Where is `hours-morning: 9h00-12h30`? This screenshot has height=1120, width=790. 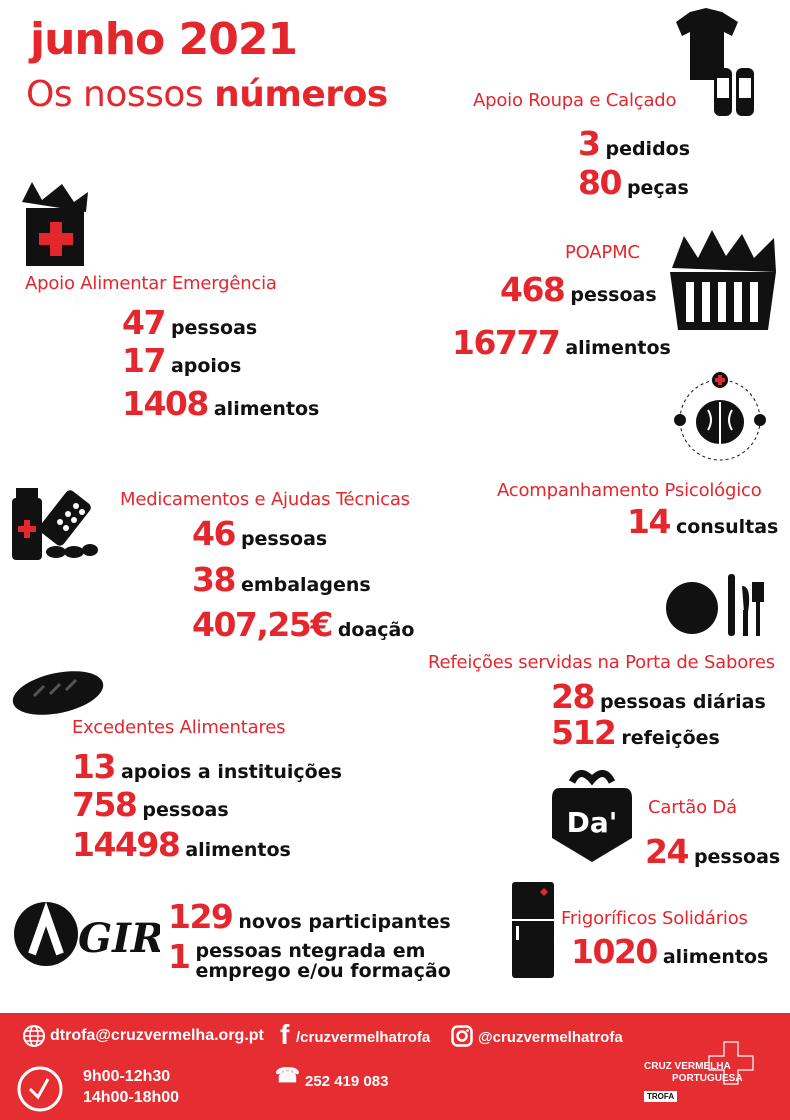 hours-morning: 9h00-12h30 is located at coordinates (127, 1076).